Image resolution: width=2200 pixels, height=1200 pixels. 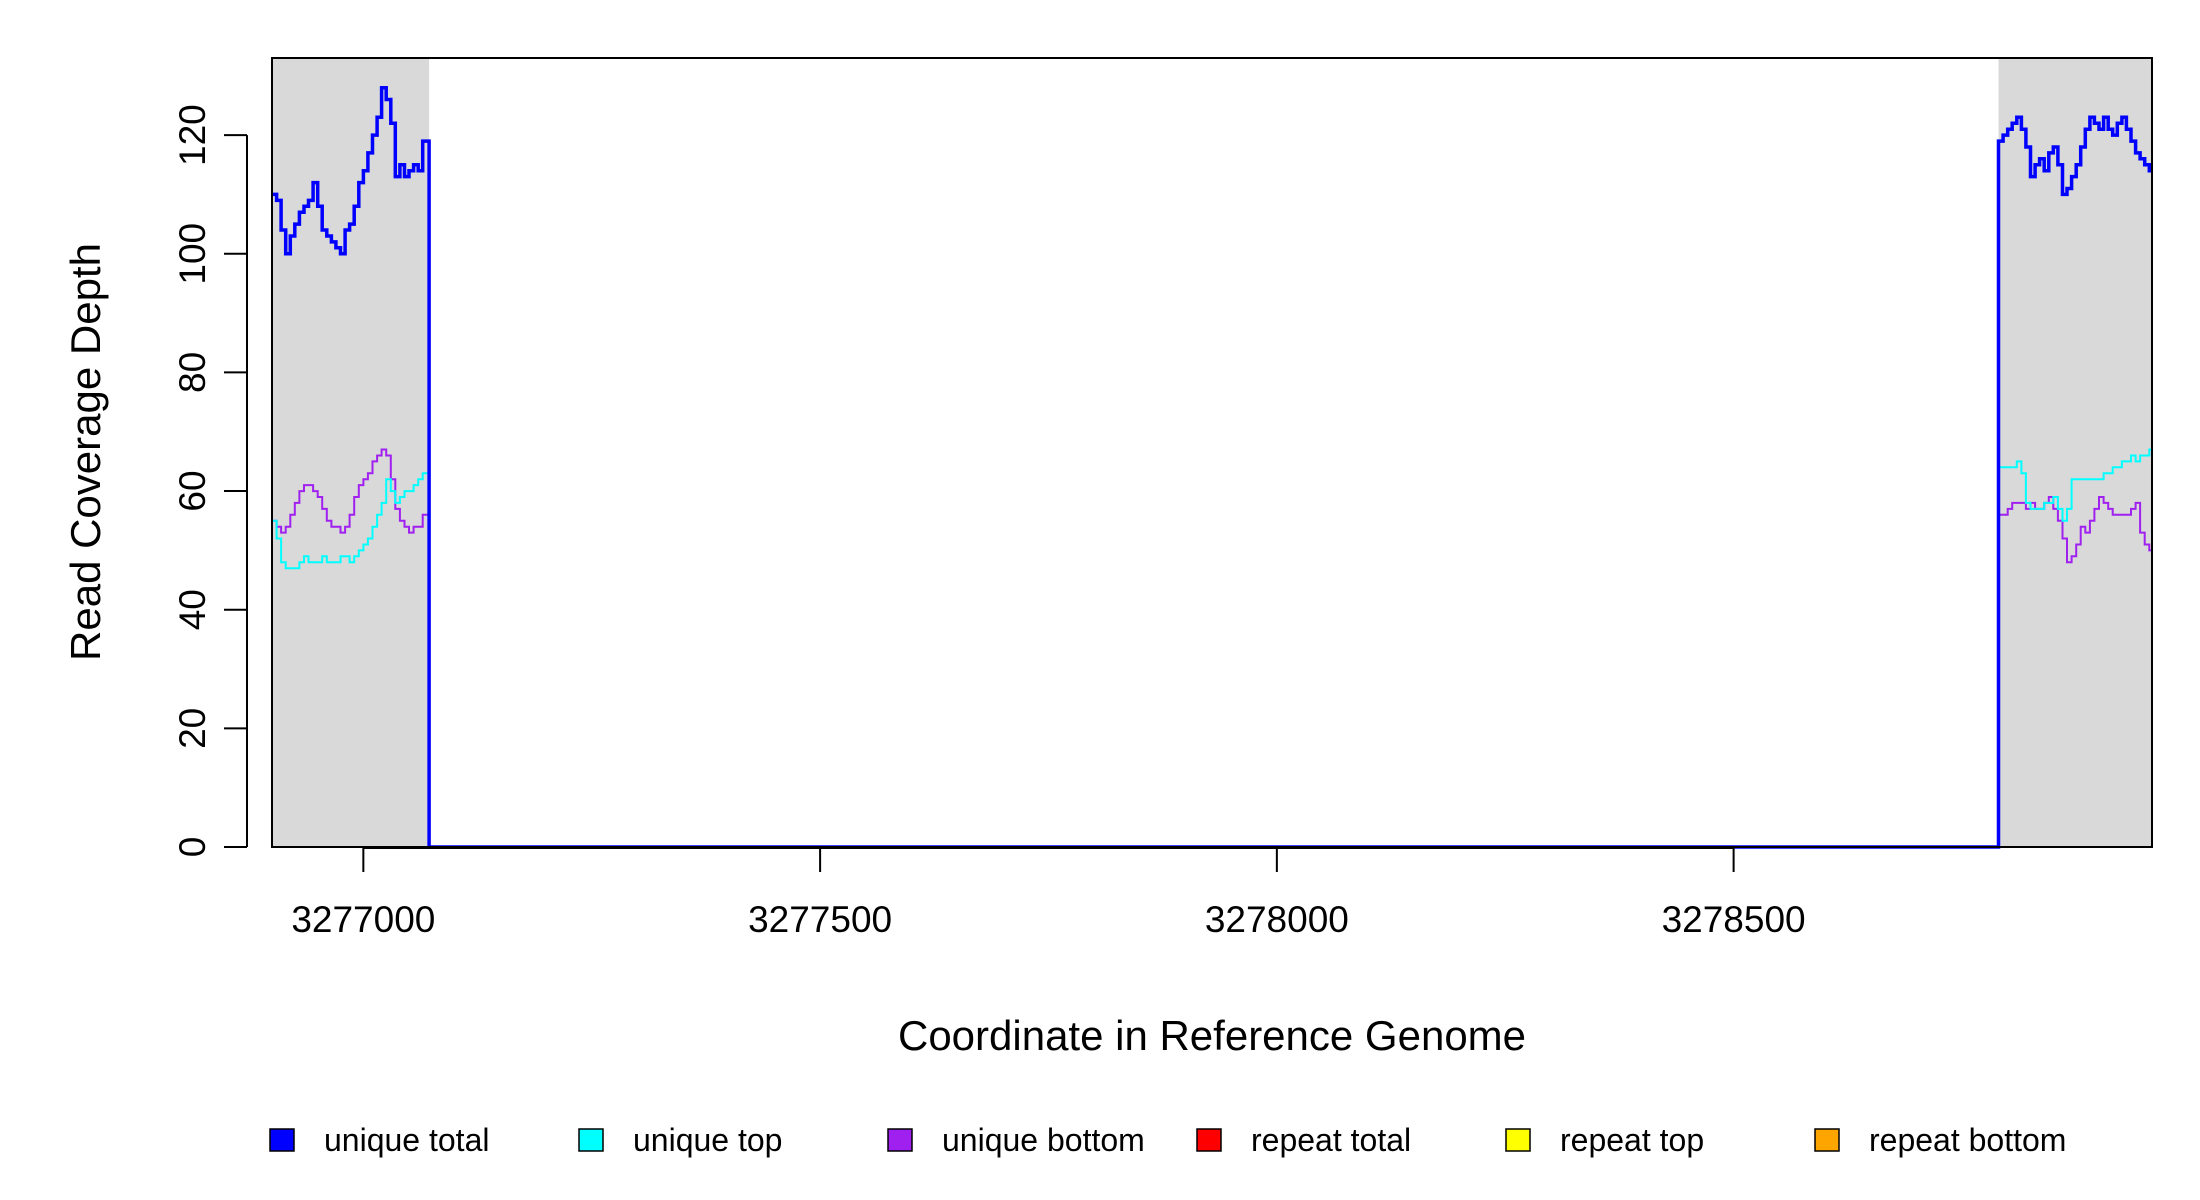 I want to click on y-tick-label: 60, so click(x=192, y=490).